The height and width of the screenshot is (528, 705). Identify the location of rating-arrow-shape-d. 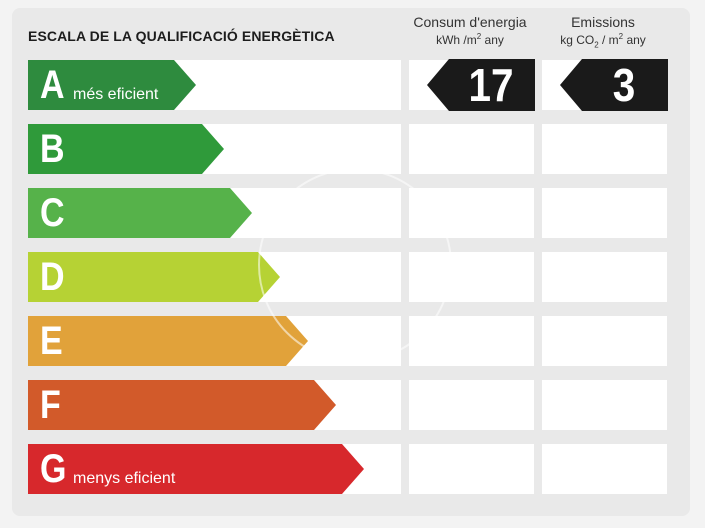
(154, 277).